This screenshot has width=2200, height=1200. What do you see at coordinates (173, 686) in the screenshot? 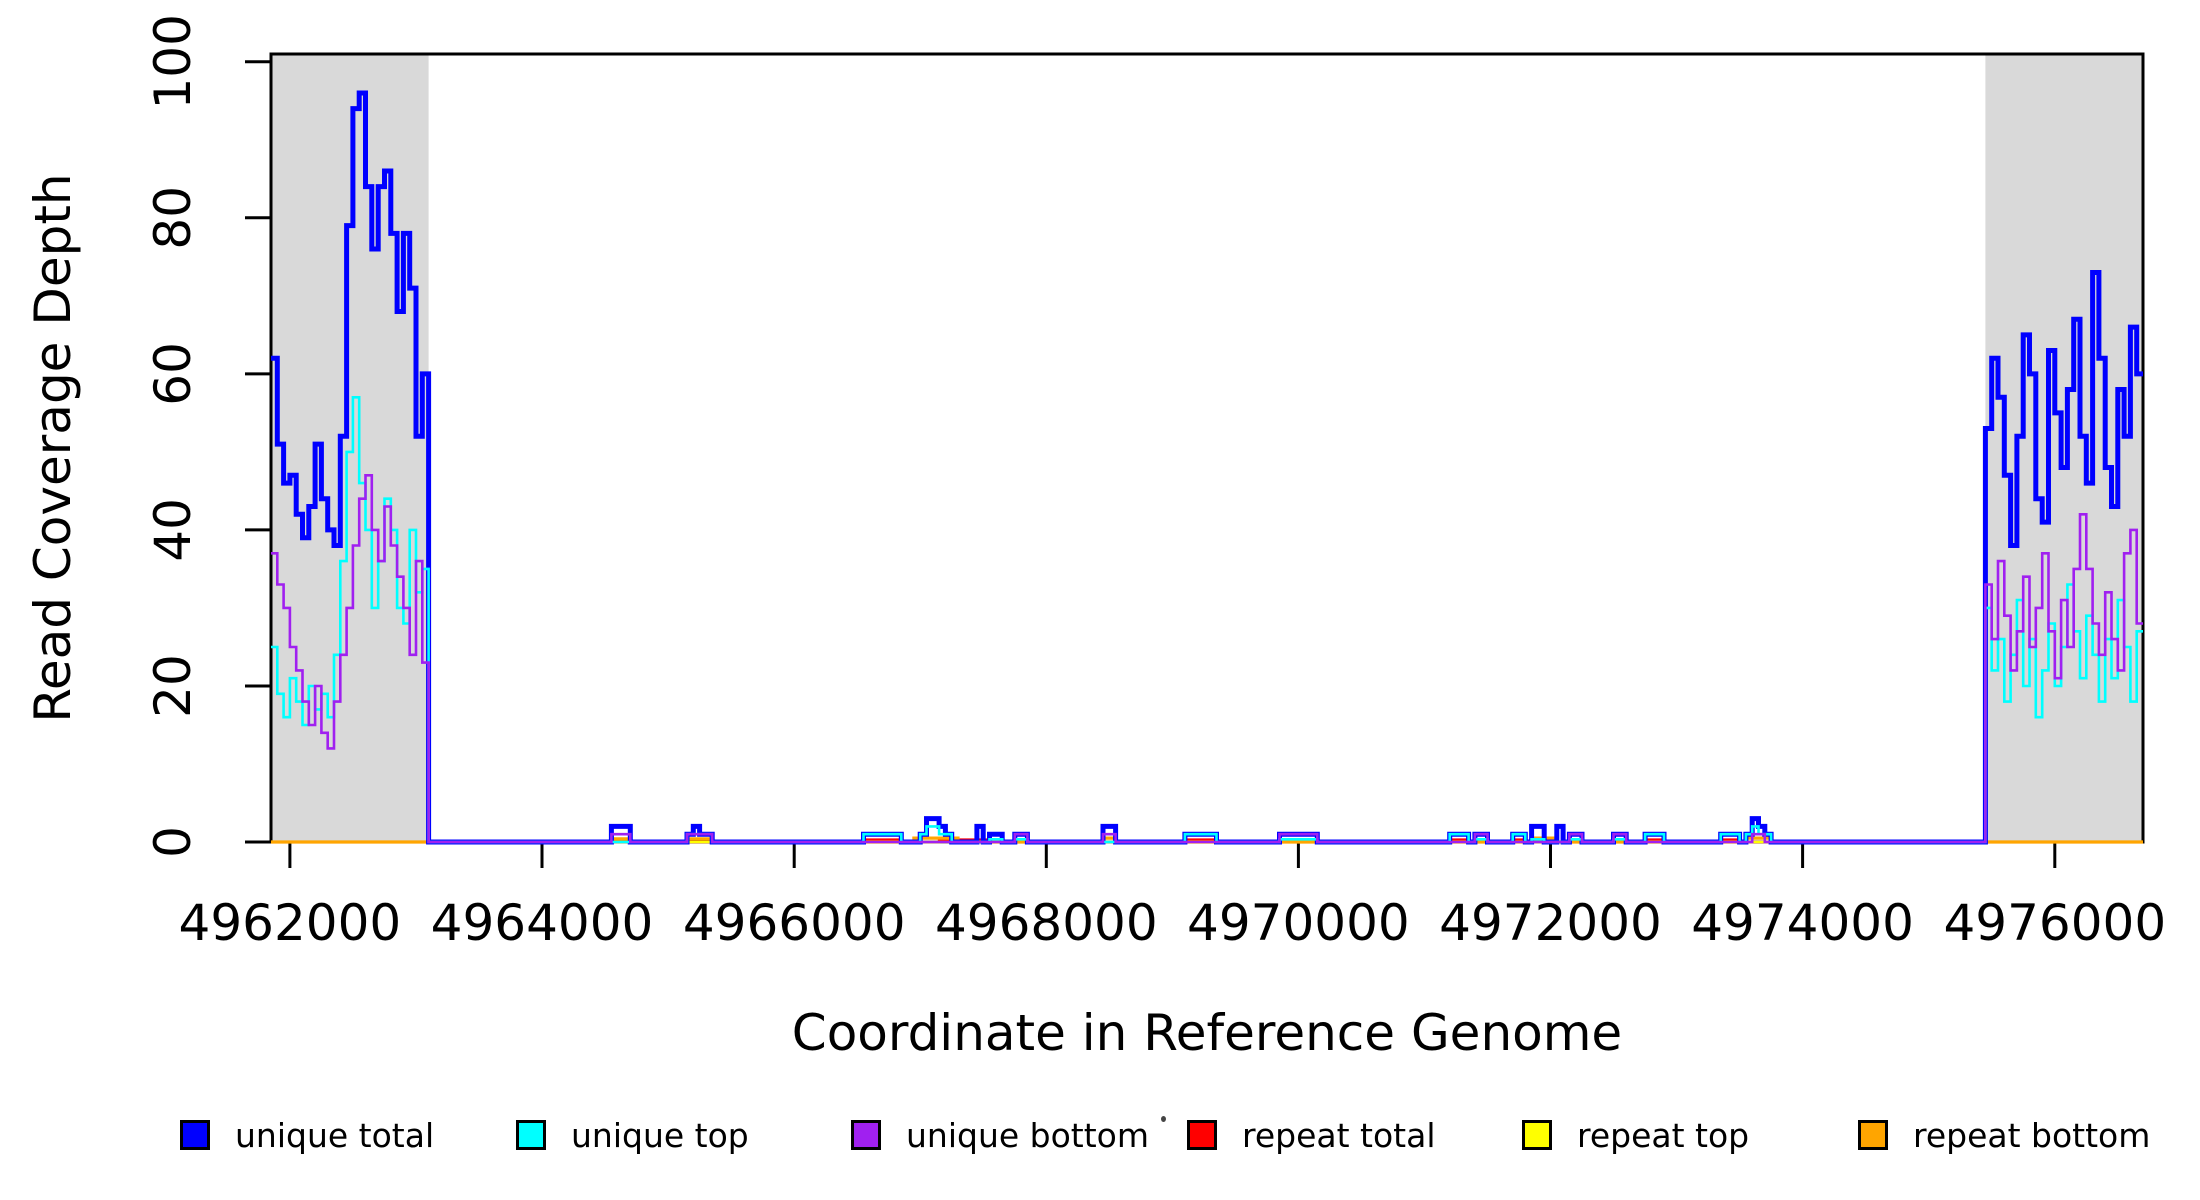
I see `y-tick-label: 20` at bounding box center [173, 686].